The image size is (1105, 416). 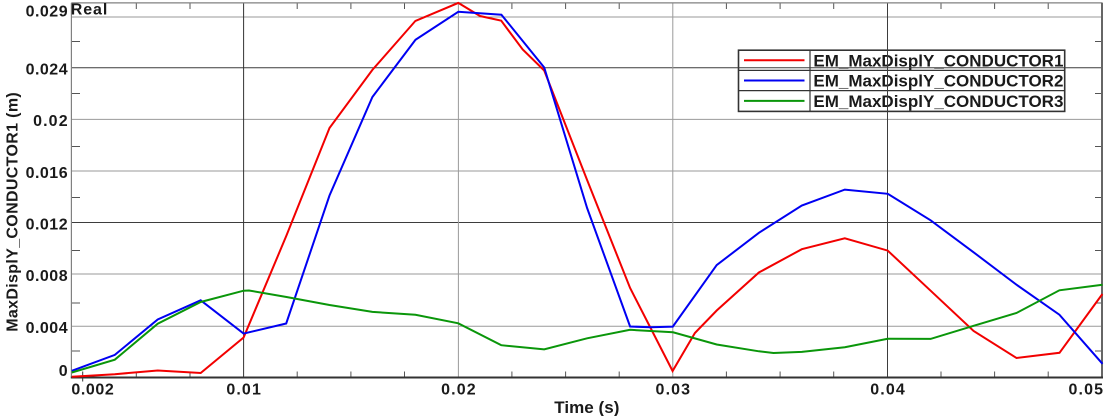 What do you see at coordinates (938, 60) in the screenshot?
I see `svg-text: EM_MaxDisplY_CONDUCTOR1` at bounding box center [938, 60].